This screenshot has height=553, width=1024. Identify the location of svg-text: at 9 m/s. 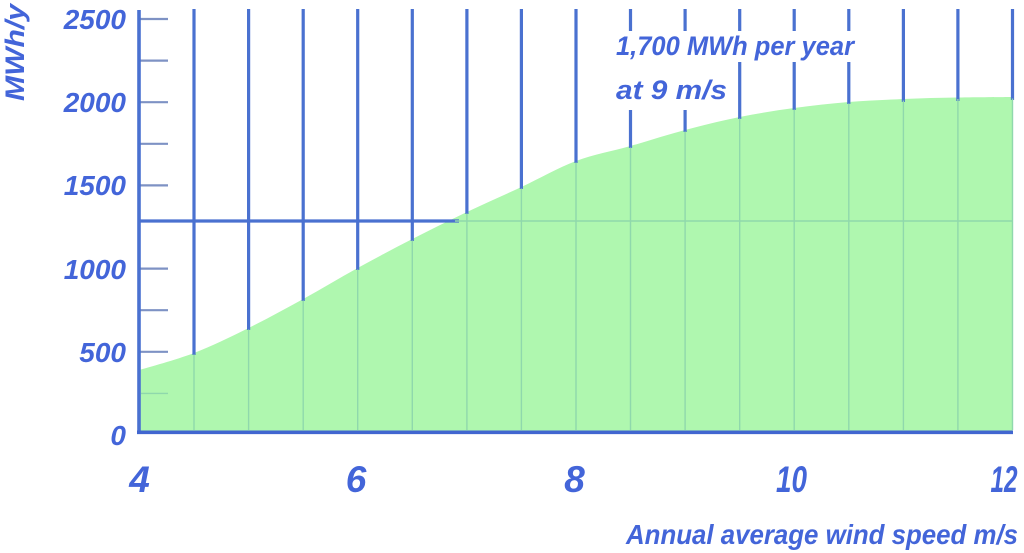
(671, 90).